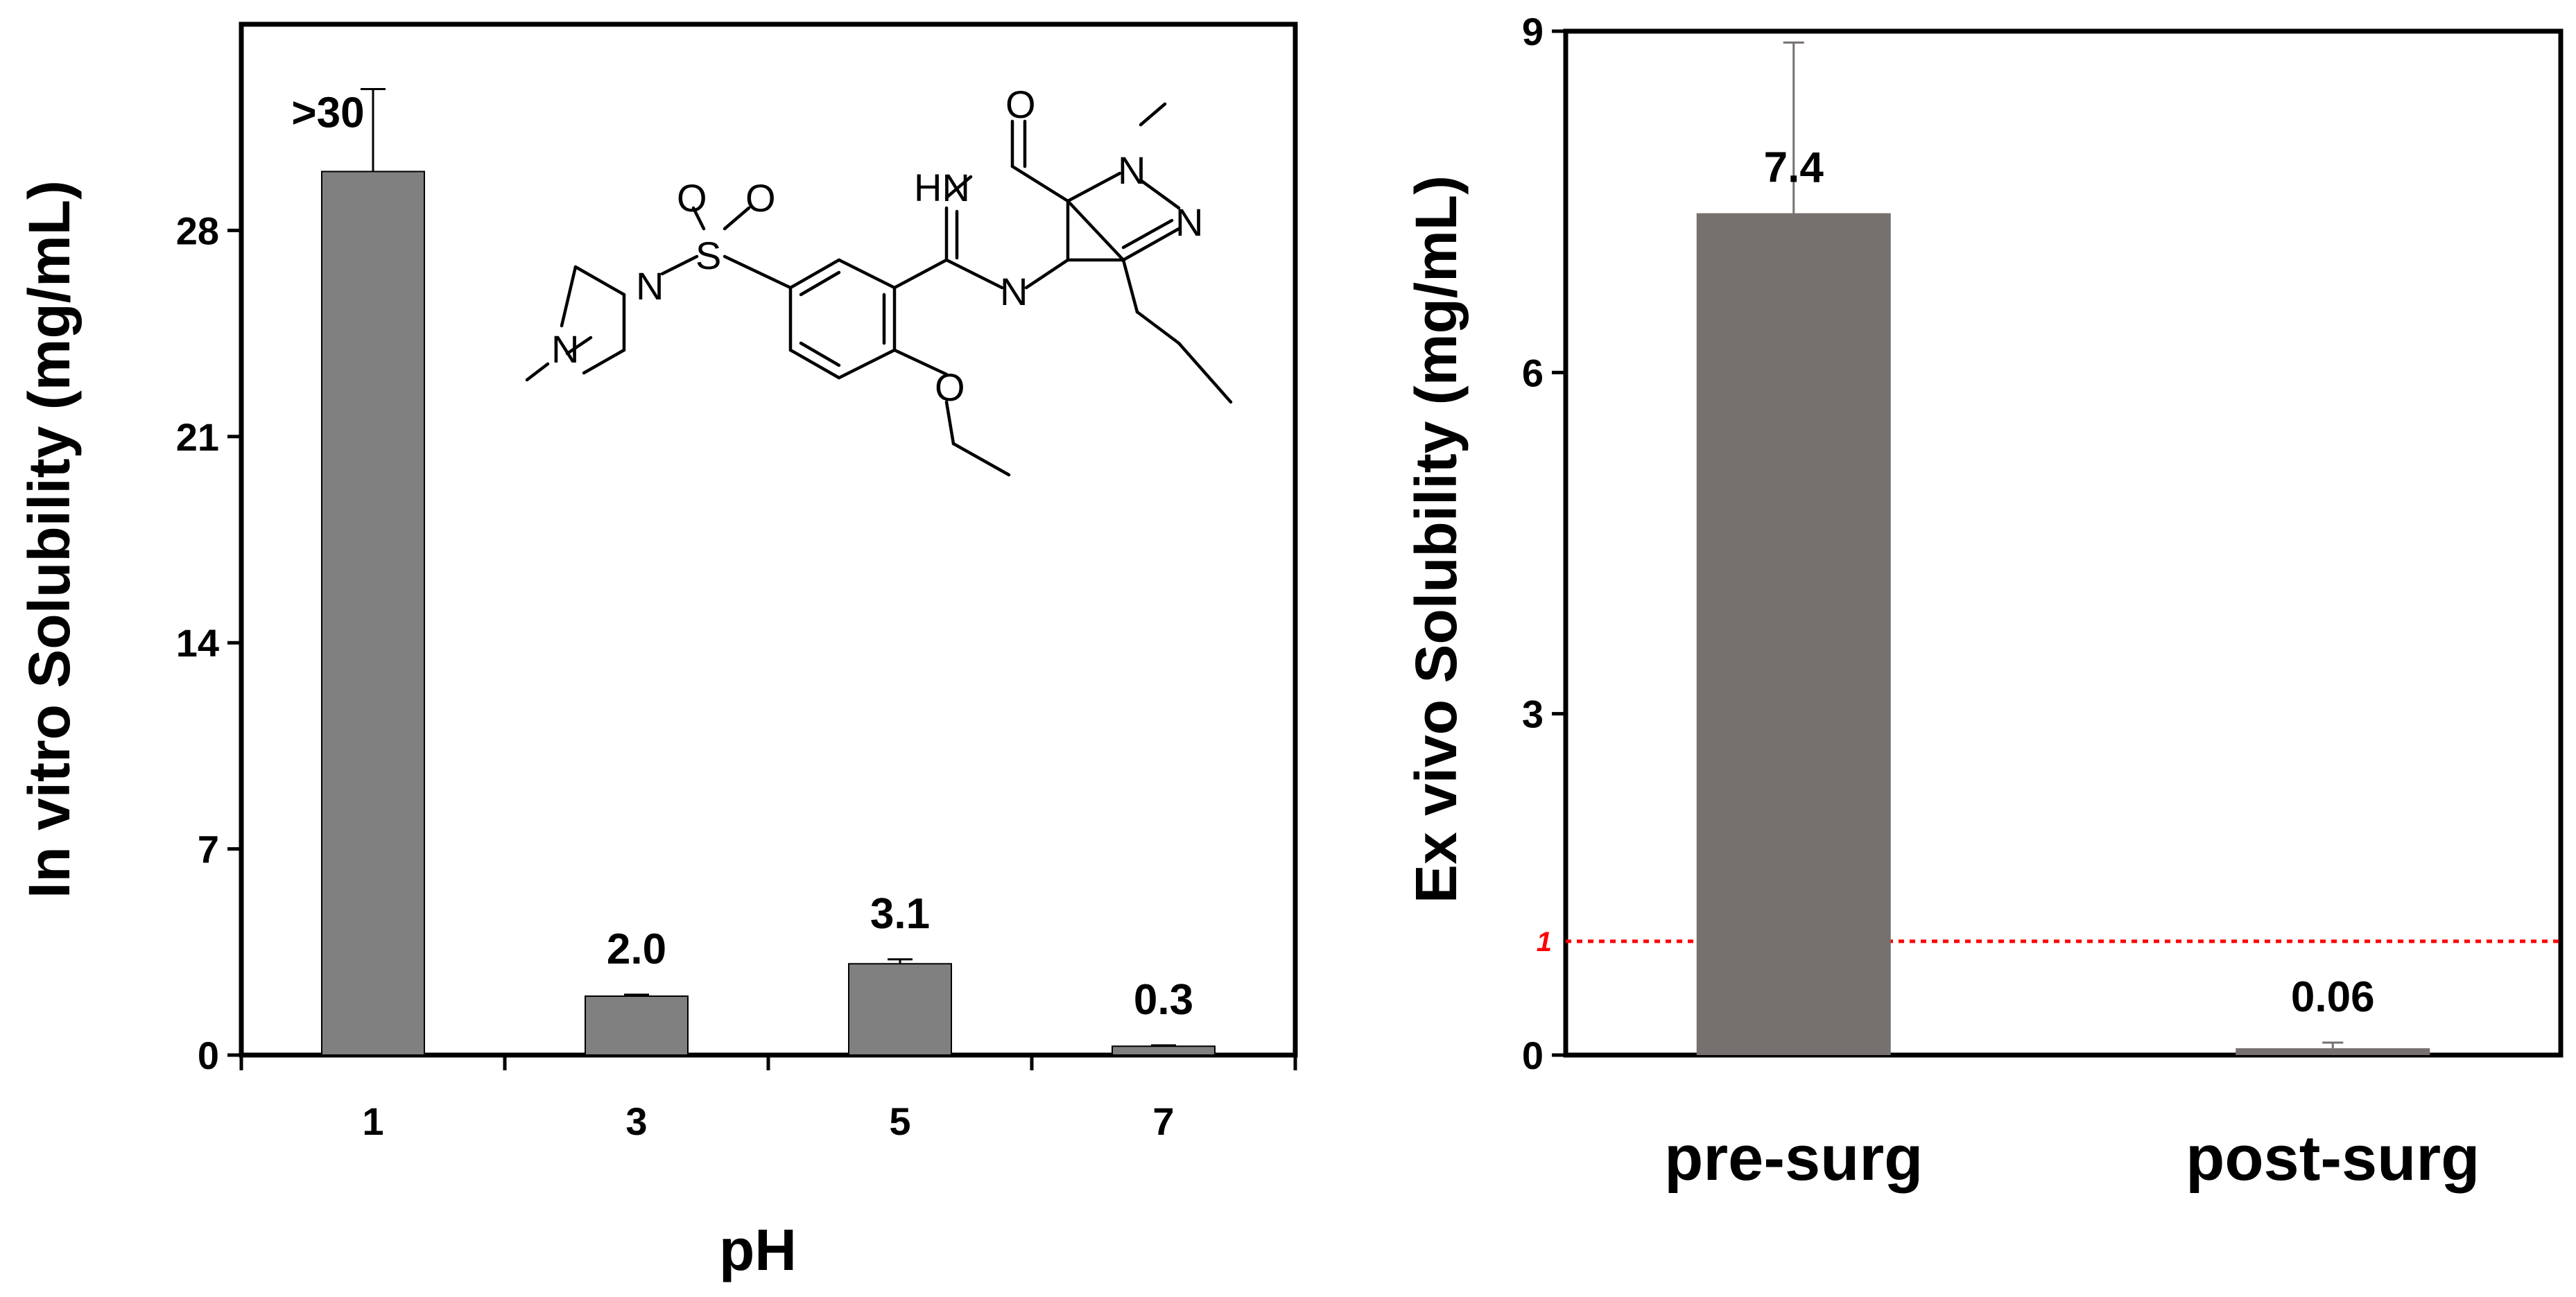 The height and width of the screenshot is (1297, 2576). What do you see at coordinates (372, 1121) in the screenshot?
I see `left-x-category-label: 1` at bounding box center [372, 1121].